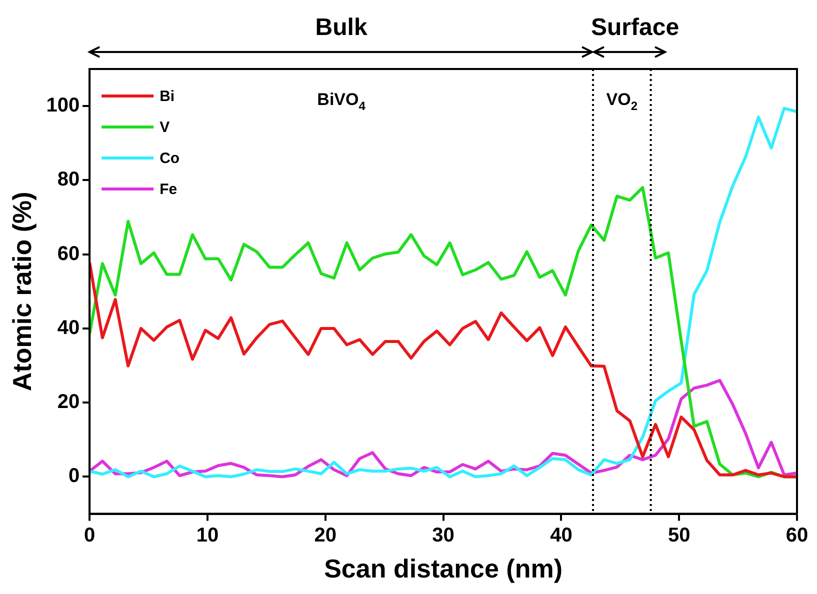 Image resolution: width=817 pixels, height=594 pixels. Describe the element at coordinates (797, 535) in the screenshot. I see `x-tick-label: 60` at that location.